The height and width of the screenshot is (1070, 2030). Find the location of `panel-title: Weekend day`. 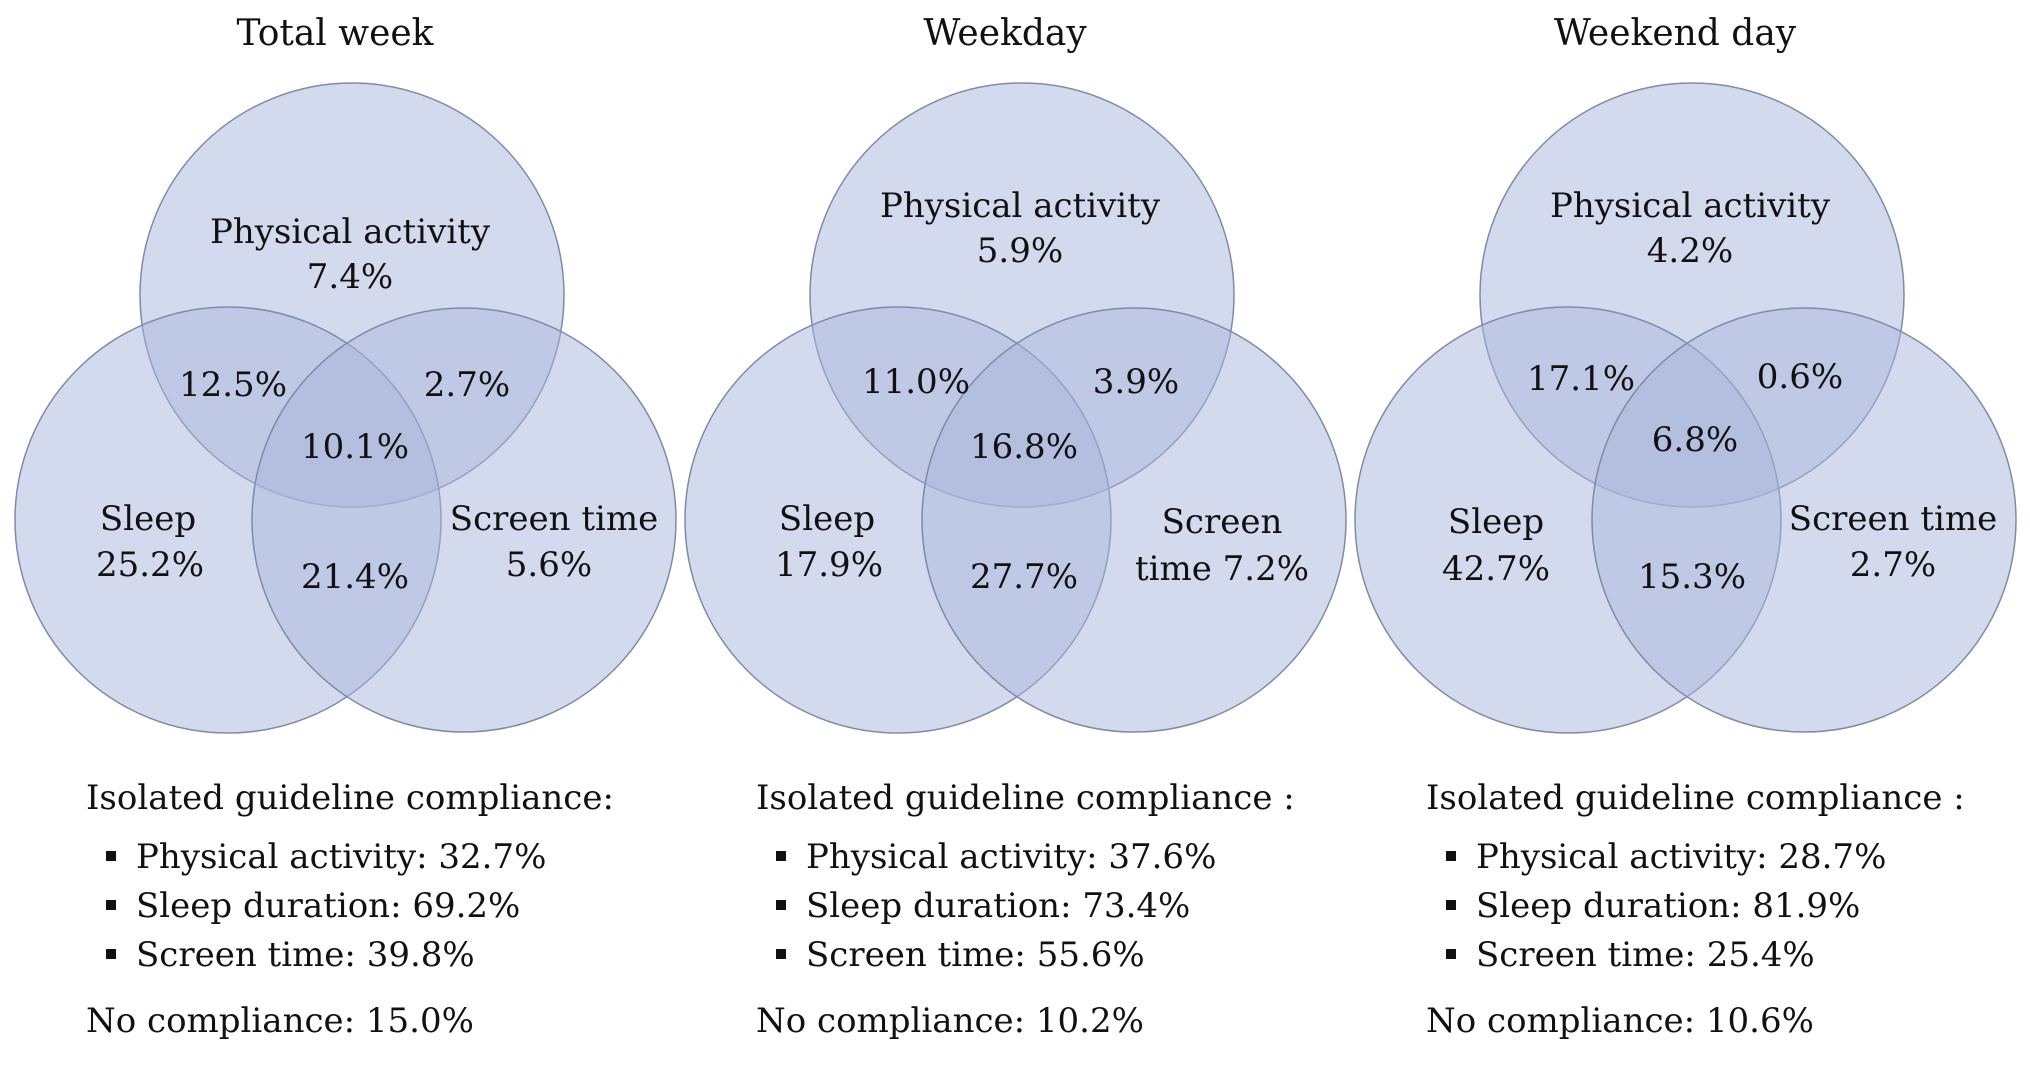

panel-title: Weekend day is located at coordinates (1675, 33).